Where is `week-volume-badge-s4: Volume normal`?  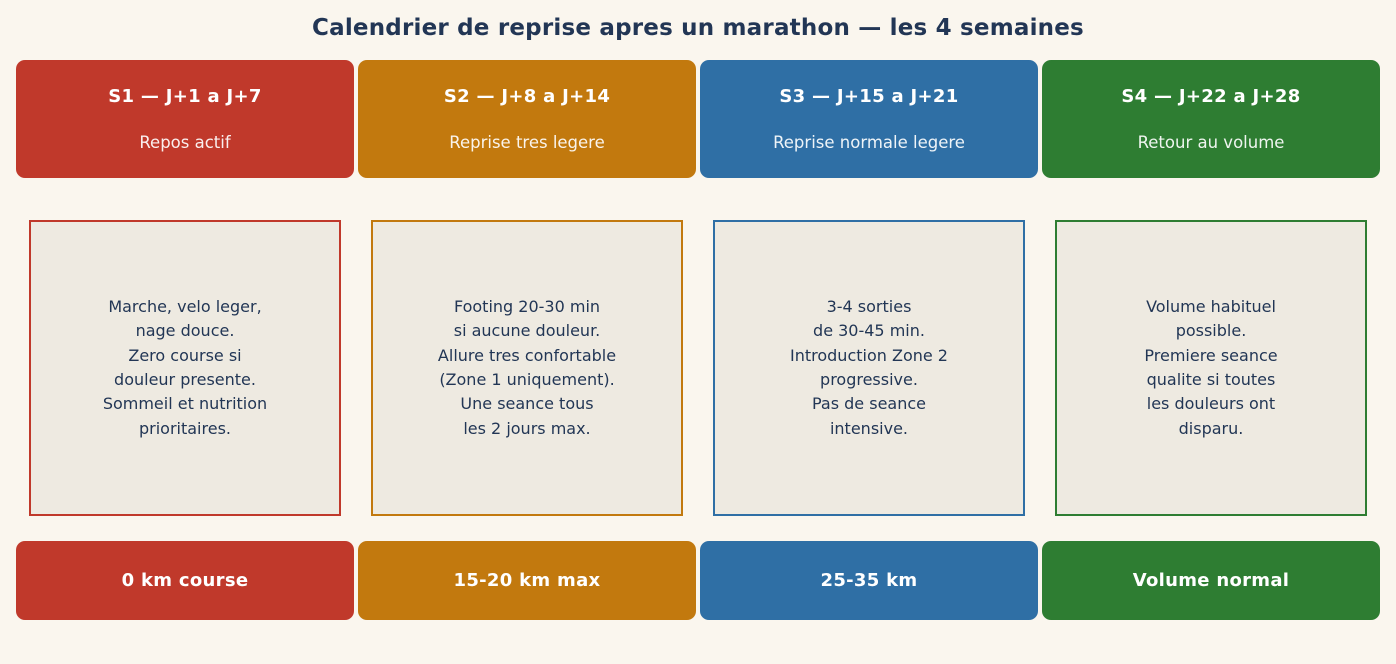
week-volume-badge-s4: Volume normal is located at coordinates (1211, 580).